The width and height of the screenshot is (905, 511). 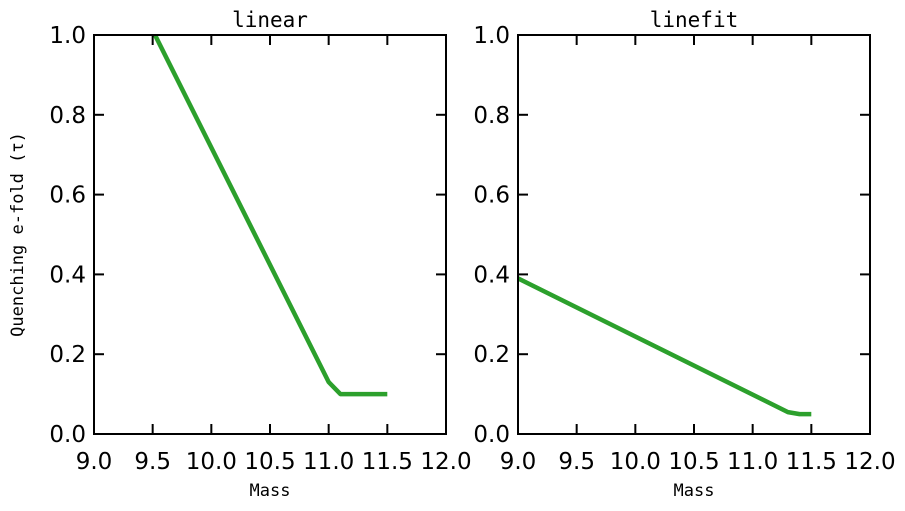 What do you see at coordinates (18, 234) in the screenshot?
I see `y-axis-label: Quenching e-fold (τ)` at bounding box center [18, 234].